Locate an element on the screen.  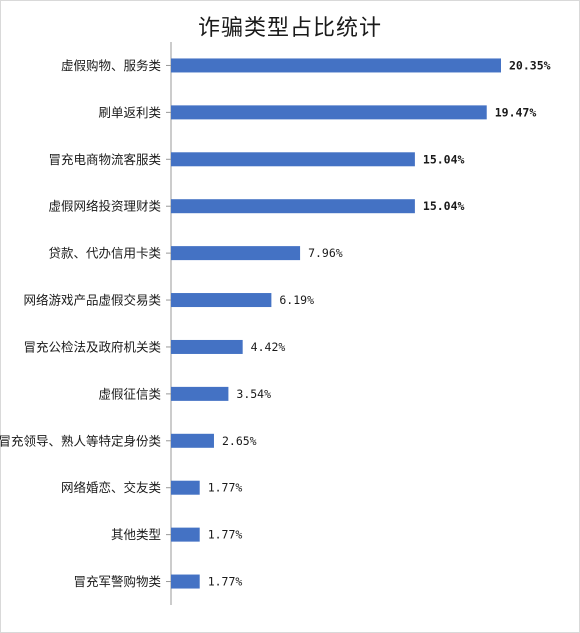
data-label: 19.47% is located at coordinates (516, 112).